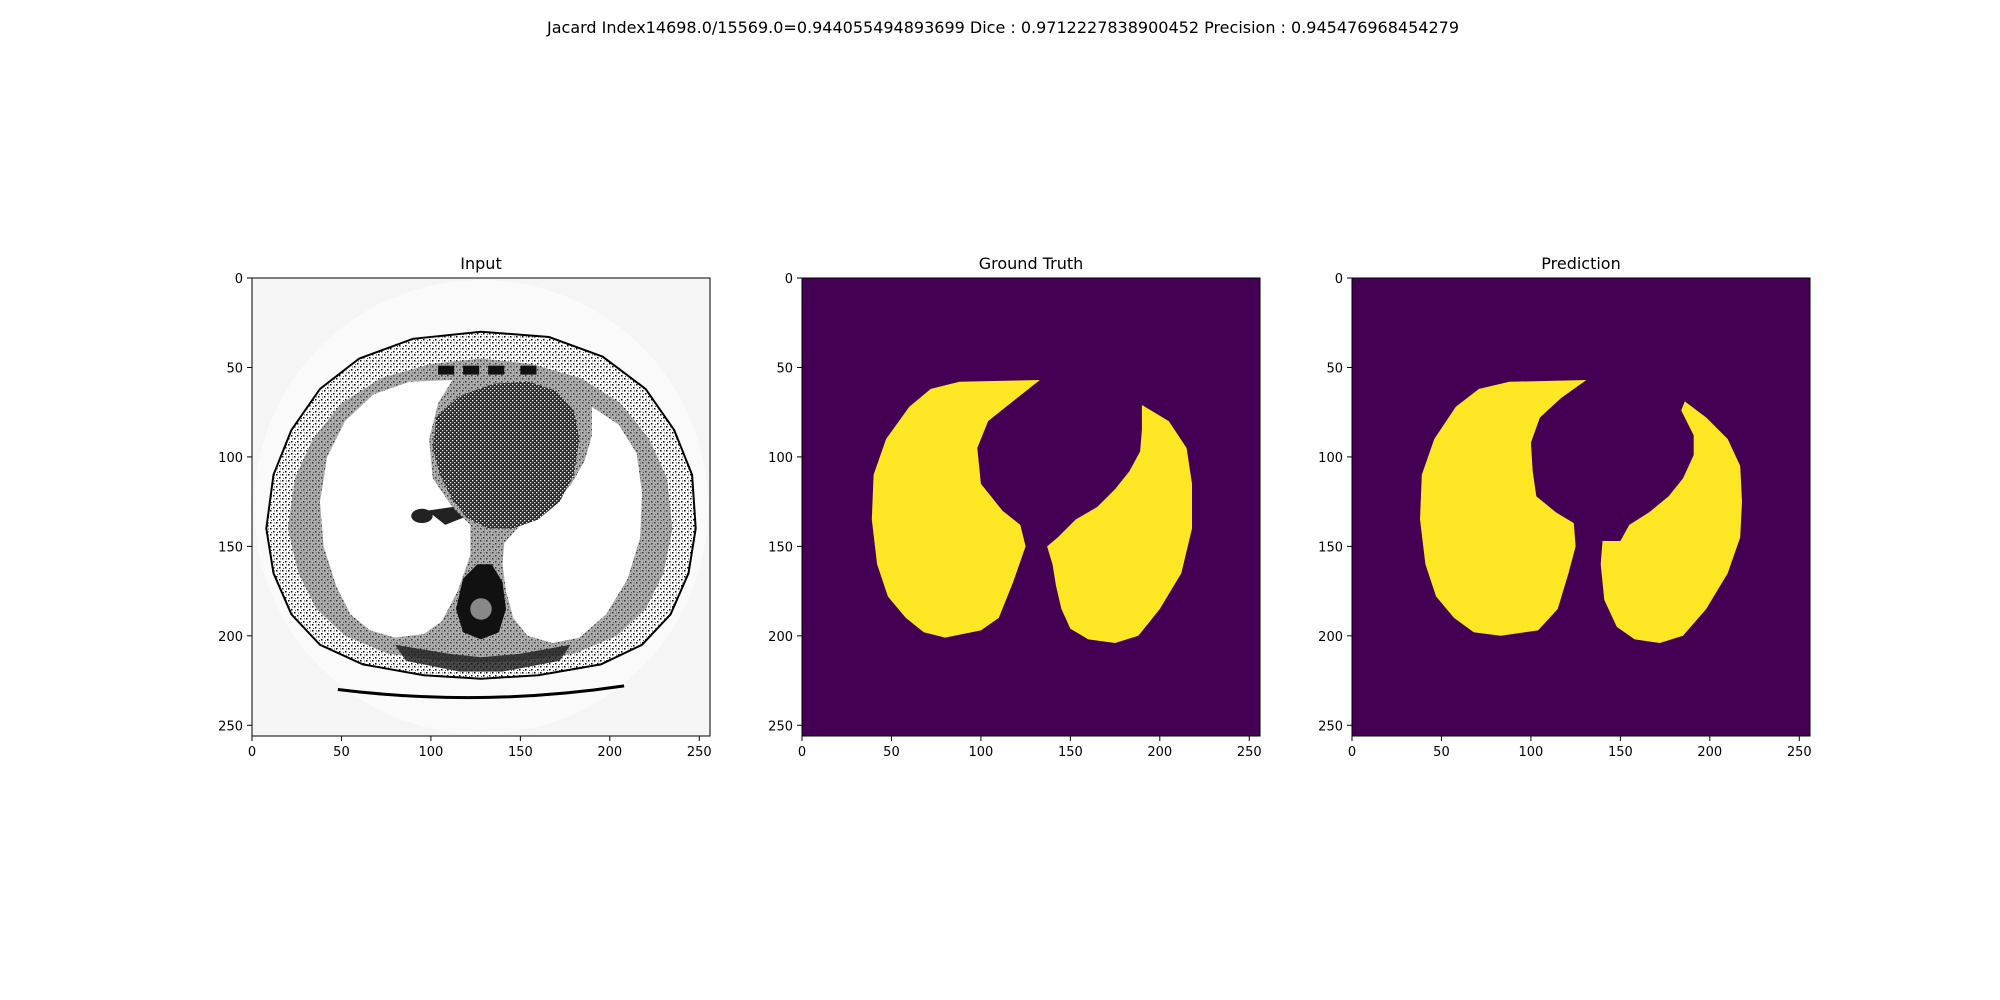  Describe the element at coordinates (395, 509) in the screenshot. I see `ct-left-lung` at that location.